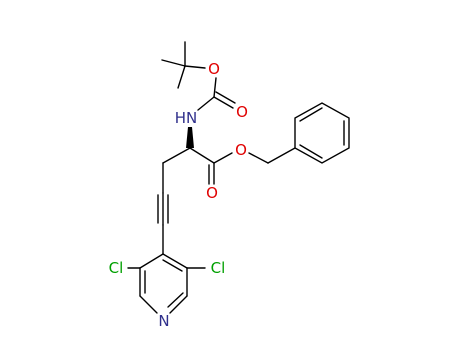  What do you see at coordinates (186, 118) in the screenshot?
I see `atom-label: HN` at bounding box center [186, 118].